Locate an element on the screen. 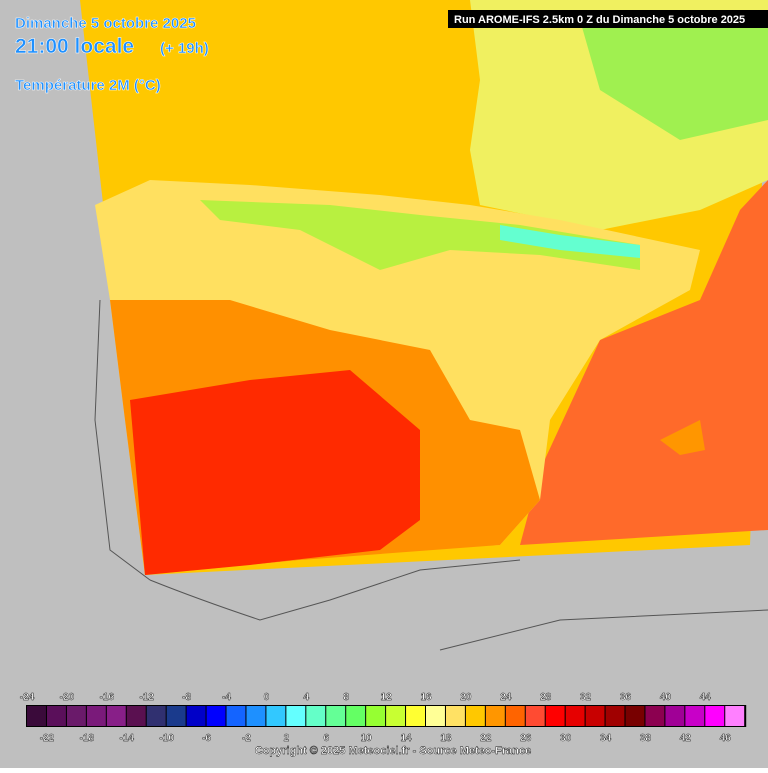 The height and width of the screenshot is (773, 768). cantabrian-mountains is located at coordinates (420, 235).